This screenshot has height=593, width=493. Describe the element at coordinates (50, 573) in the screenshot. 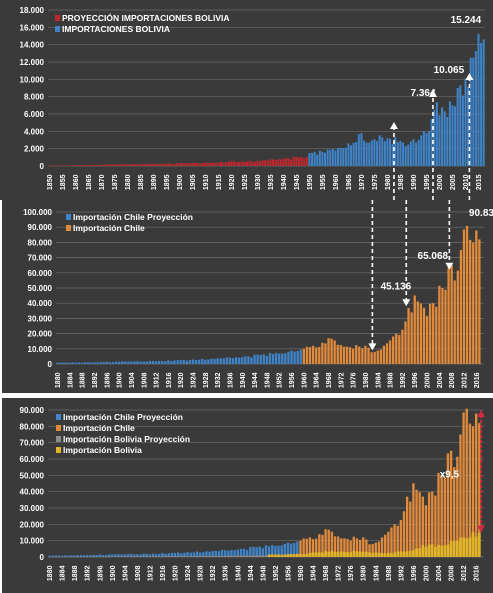

I see `x-tick-label: 1880` at that location.